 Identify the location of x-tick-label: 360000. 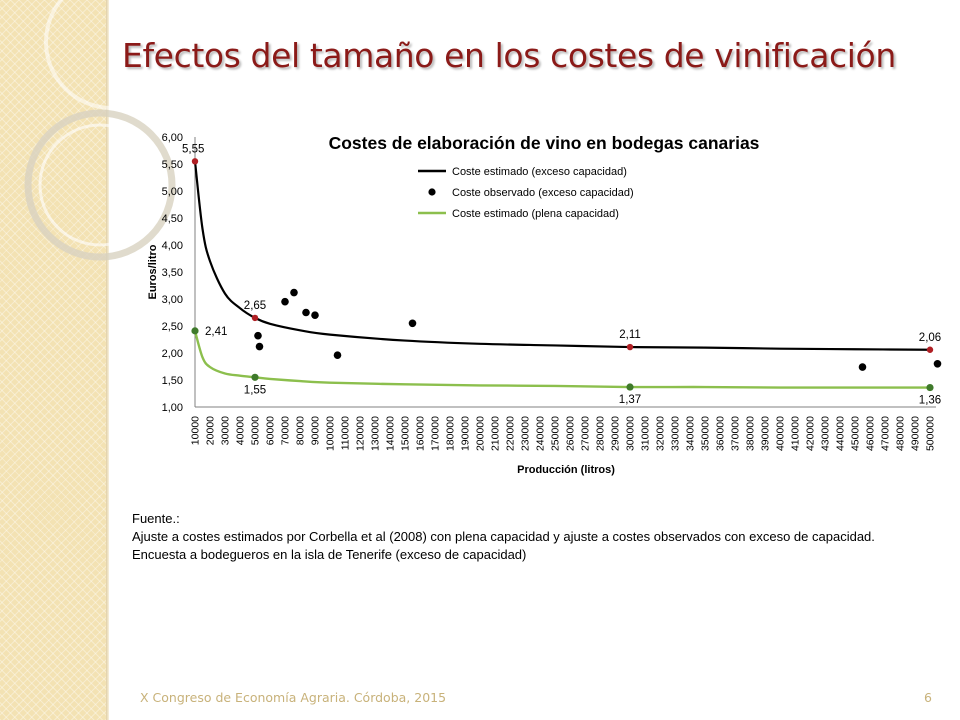
(721, 433).